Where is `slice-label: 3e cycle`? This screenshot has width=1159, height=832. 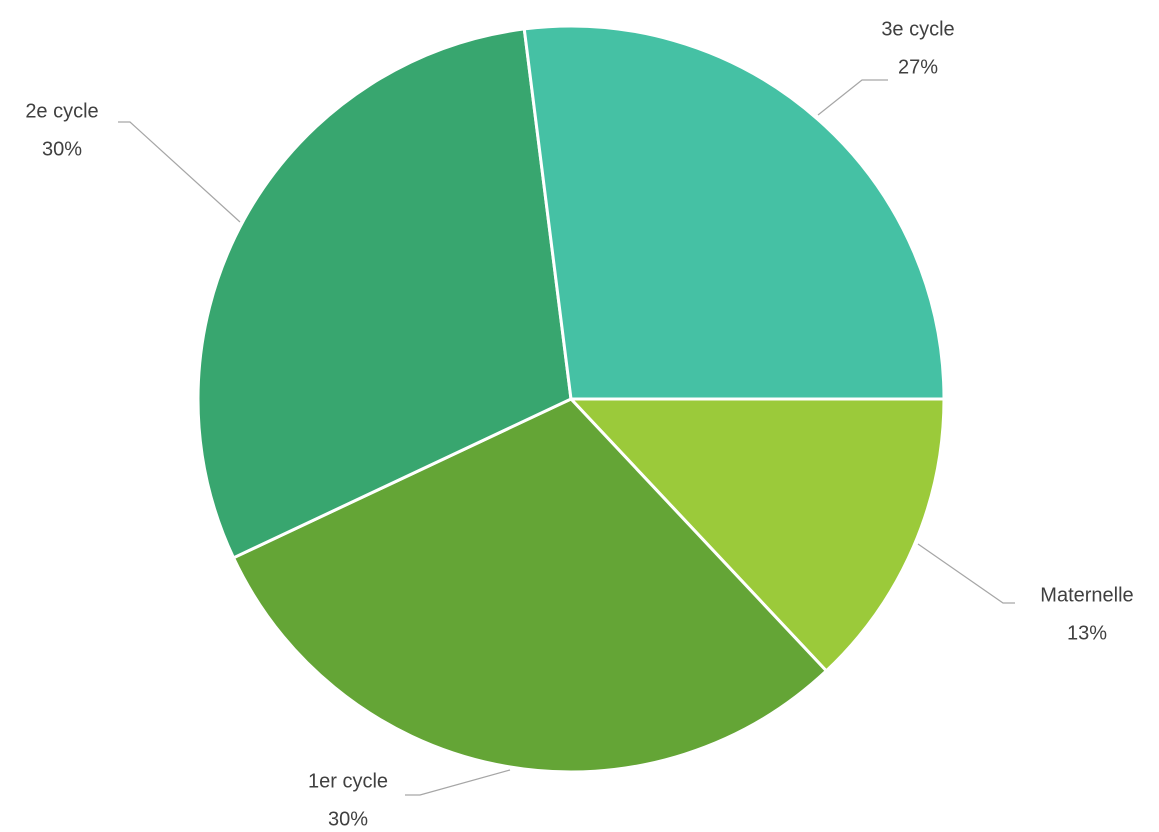
slice-label: 3e cycle is located at coordinates (917, 29).